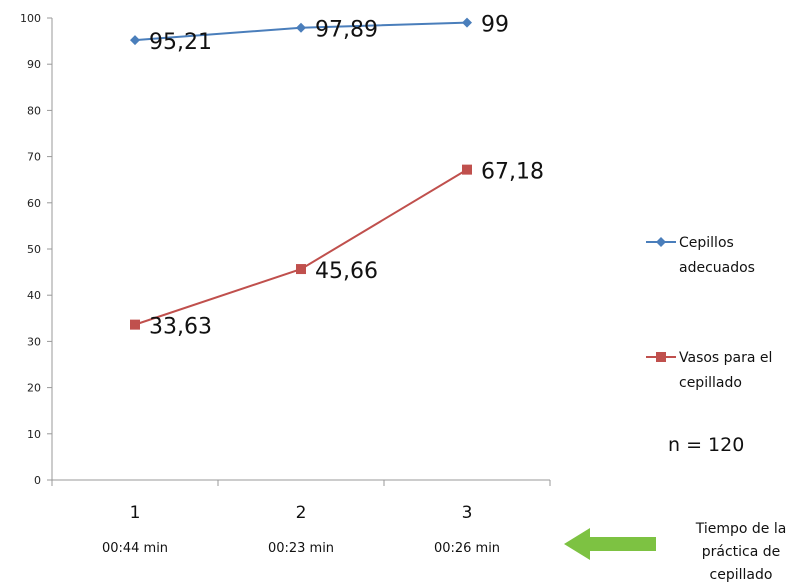  Describe the element at coordinates (34, 295) in the screenshot. I see `y-tick-label: 40` at that location.